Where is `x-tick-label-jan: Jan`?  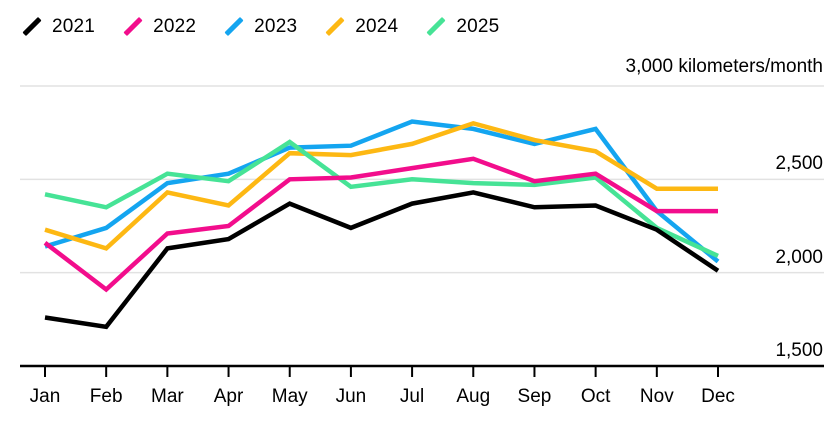
x-tick-label-jan: Jan is located at coordinates (45, 396).